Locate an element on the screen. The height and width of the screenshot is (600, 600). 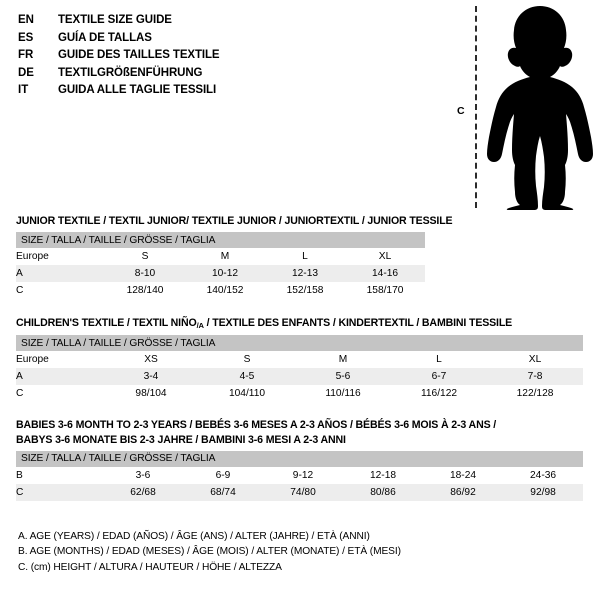
cell: 128/140 is located at coordinates (145, 290).